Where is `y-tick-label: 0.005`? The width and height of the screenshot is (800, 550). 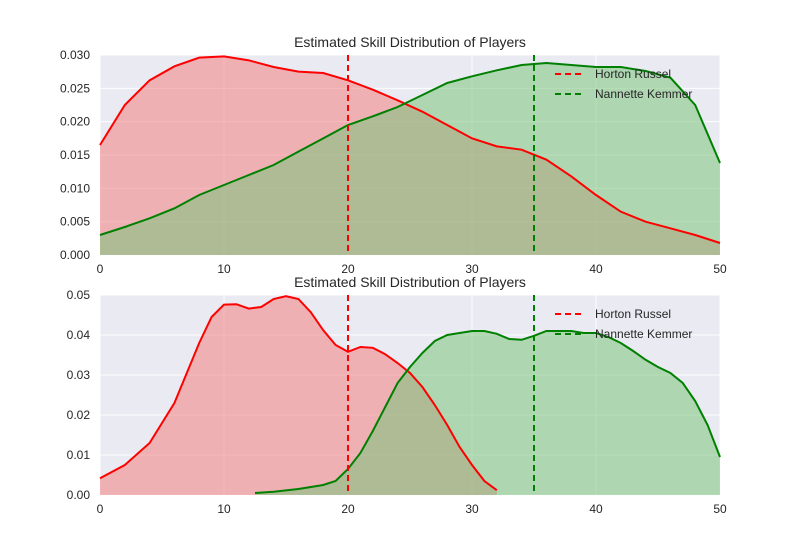
y-tick-label: 0.005 is located at coordinates (75, 222).